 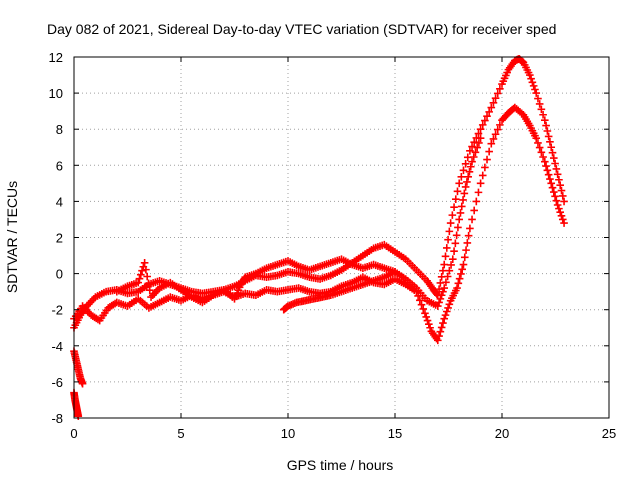 I want to click on y-tick-label: 2, so click(x=59, y=238).